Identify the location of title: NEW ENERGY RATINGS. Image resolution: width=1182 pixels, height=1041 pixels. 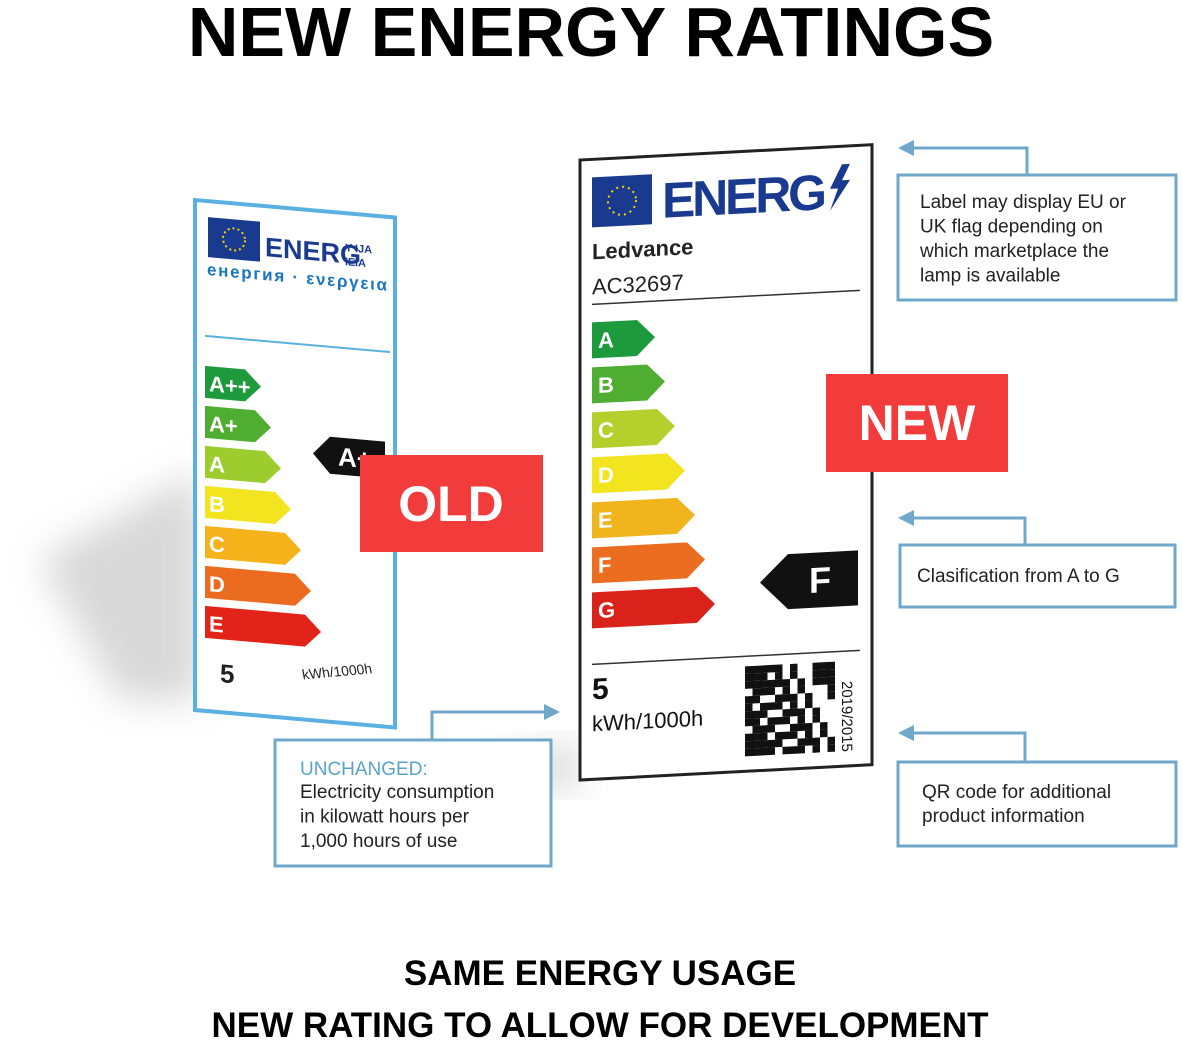
(591, 35).